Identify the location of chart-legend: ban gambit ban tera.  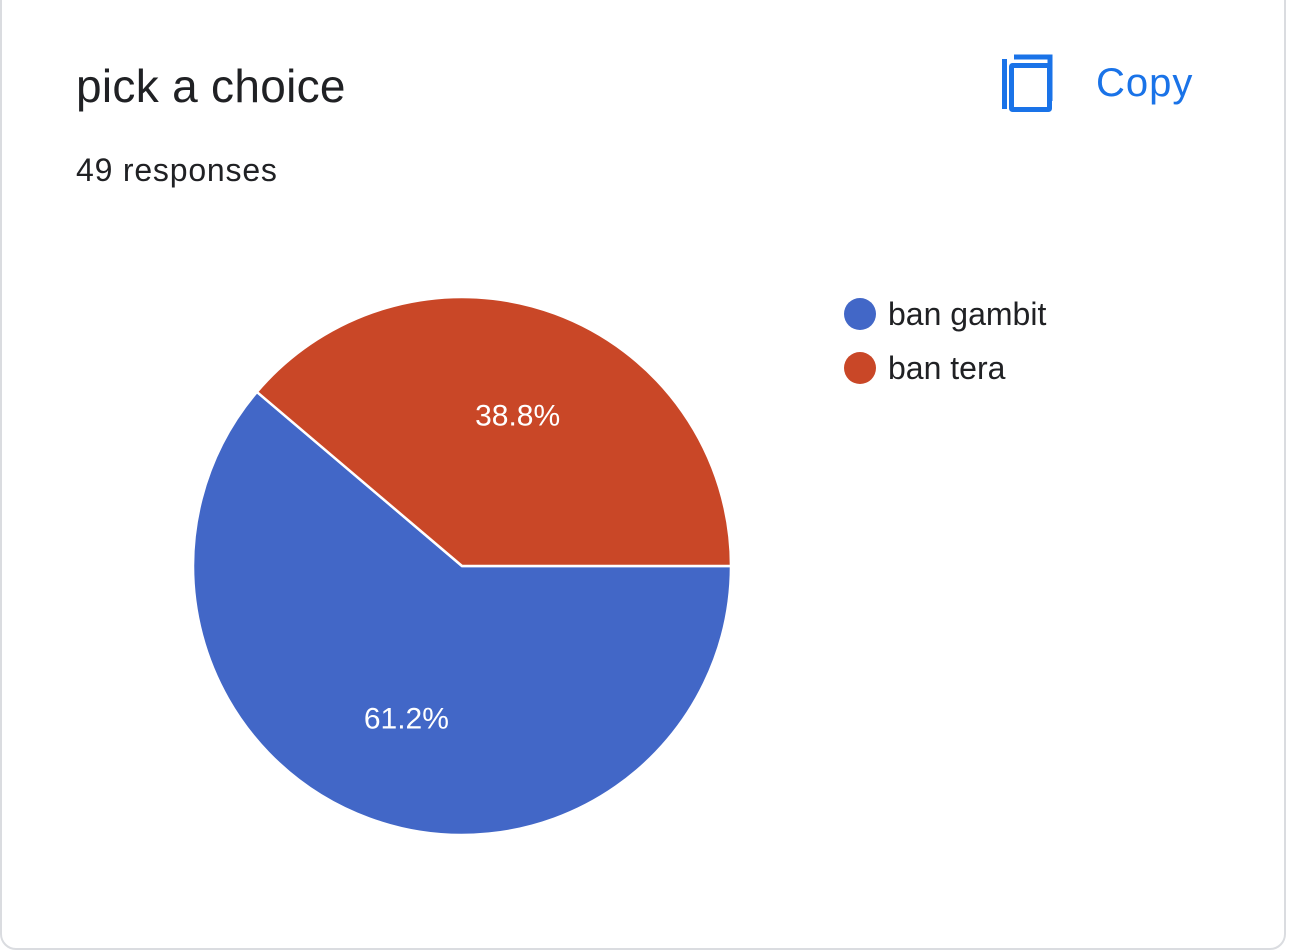
(945, 350).